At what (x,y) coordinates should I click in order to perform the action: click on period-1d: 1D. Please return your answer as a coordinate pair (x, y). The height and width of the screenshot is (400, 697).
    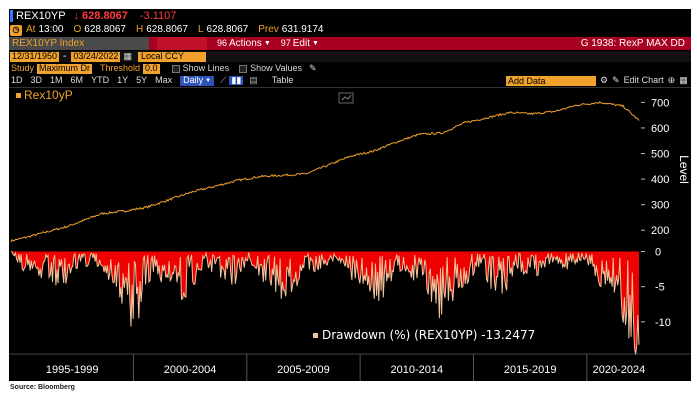
    Looking at the image, I should click on (17, 80).